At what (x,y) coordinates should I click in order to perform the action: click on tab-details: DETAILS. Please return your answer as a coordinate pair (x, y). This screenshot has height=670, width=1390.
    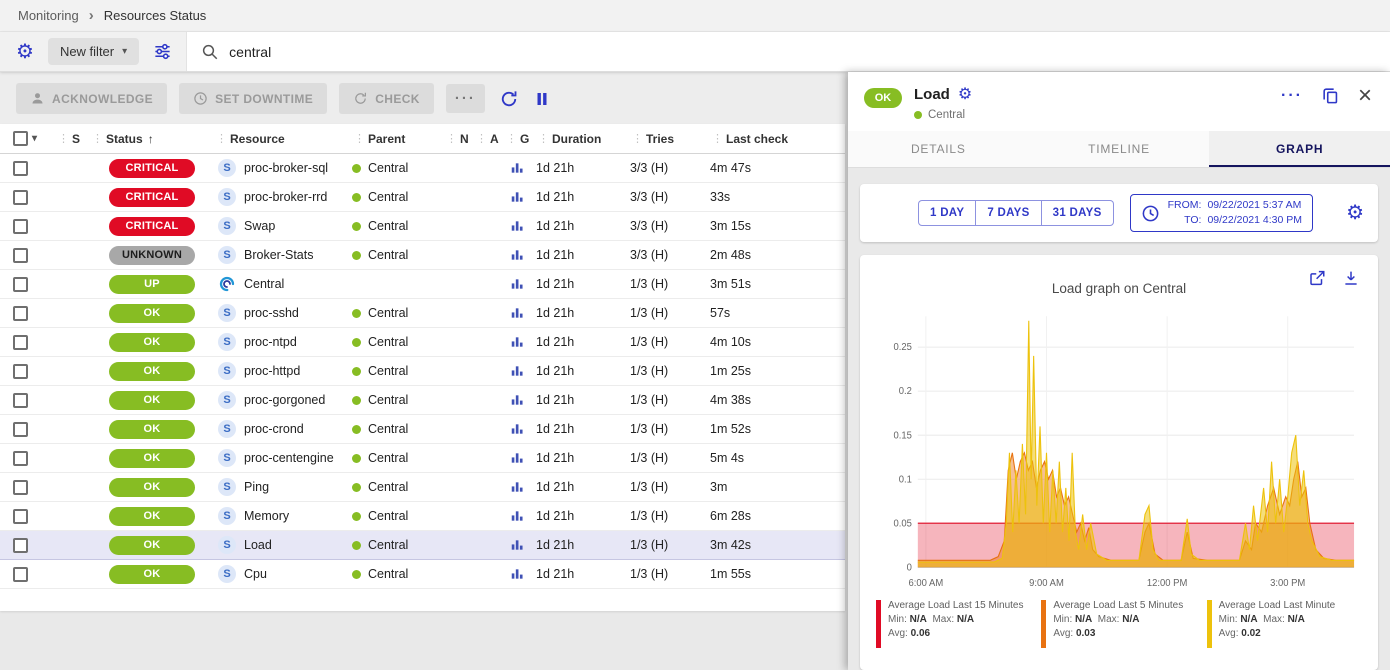
    Looking at the image, I should click on (938, 149).